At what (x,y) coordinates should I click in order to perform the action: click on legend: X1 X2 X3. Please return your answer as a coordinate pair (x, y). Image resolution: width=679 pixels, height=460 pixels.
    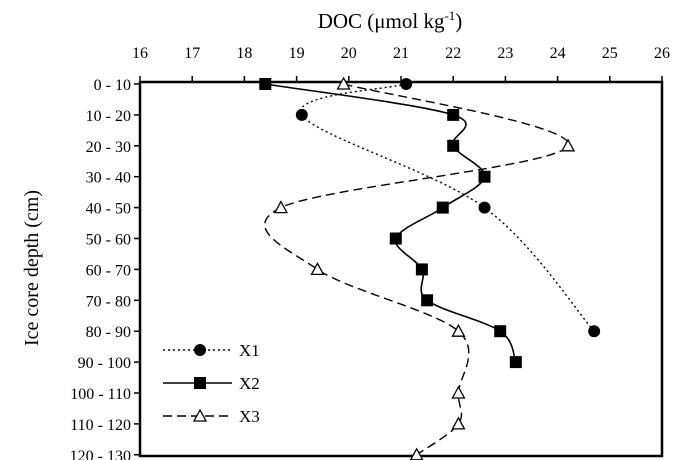
    Looking at the image, I should click on (211, 383).